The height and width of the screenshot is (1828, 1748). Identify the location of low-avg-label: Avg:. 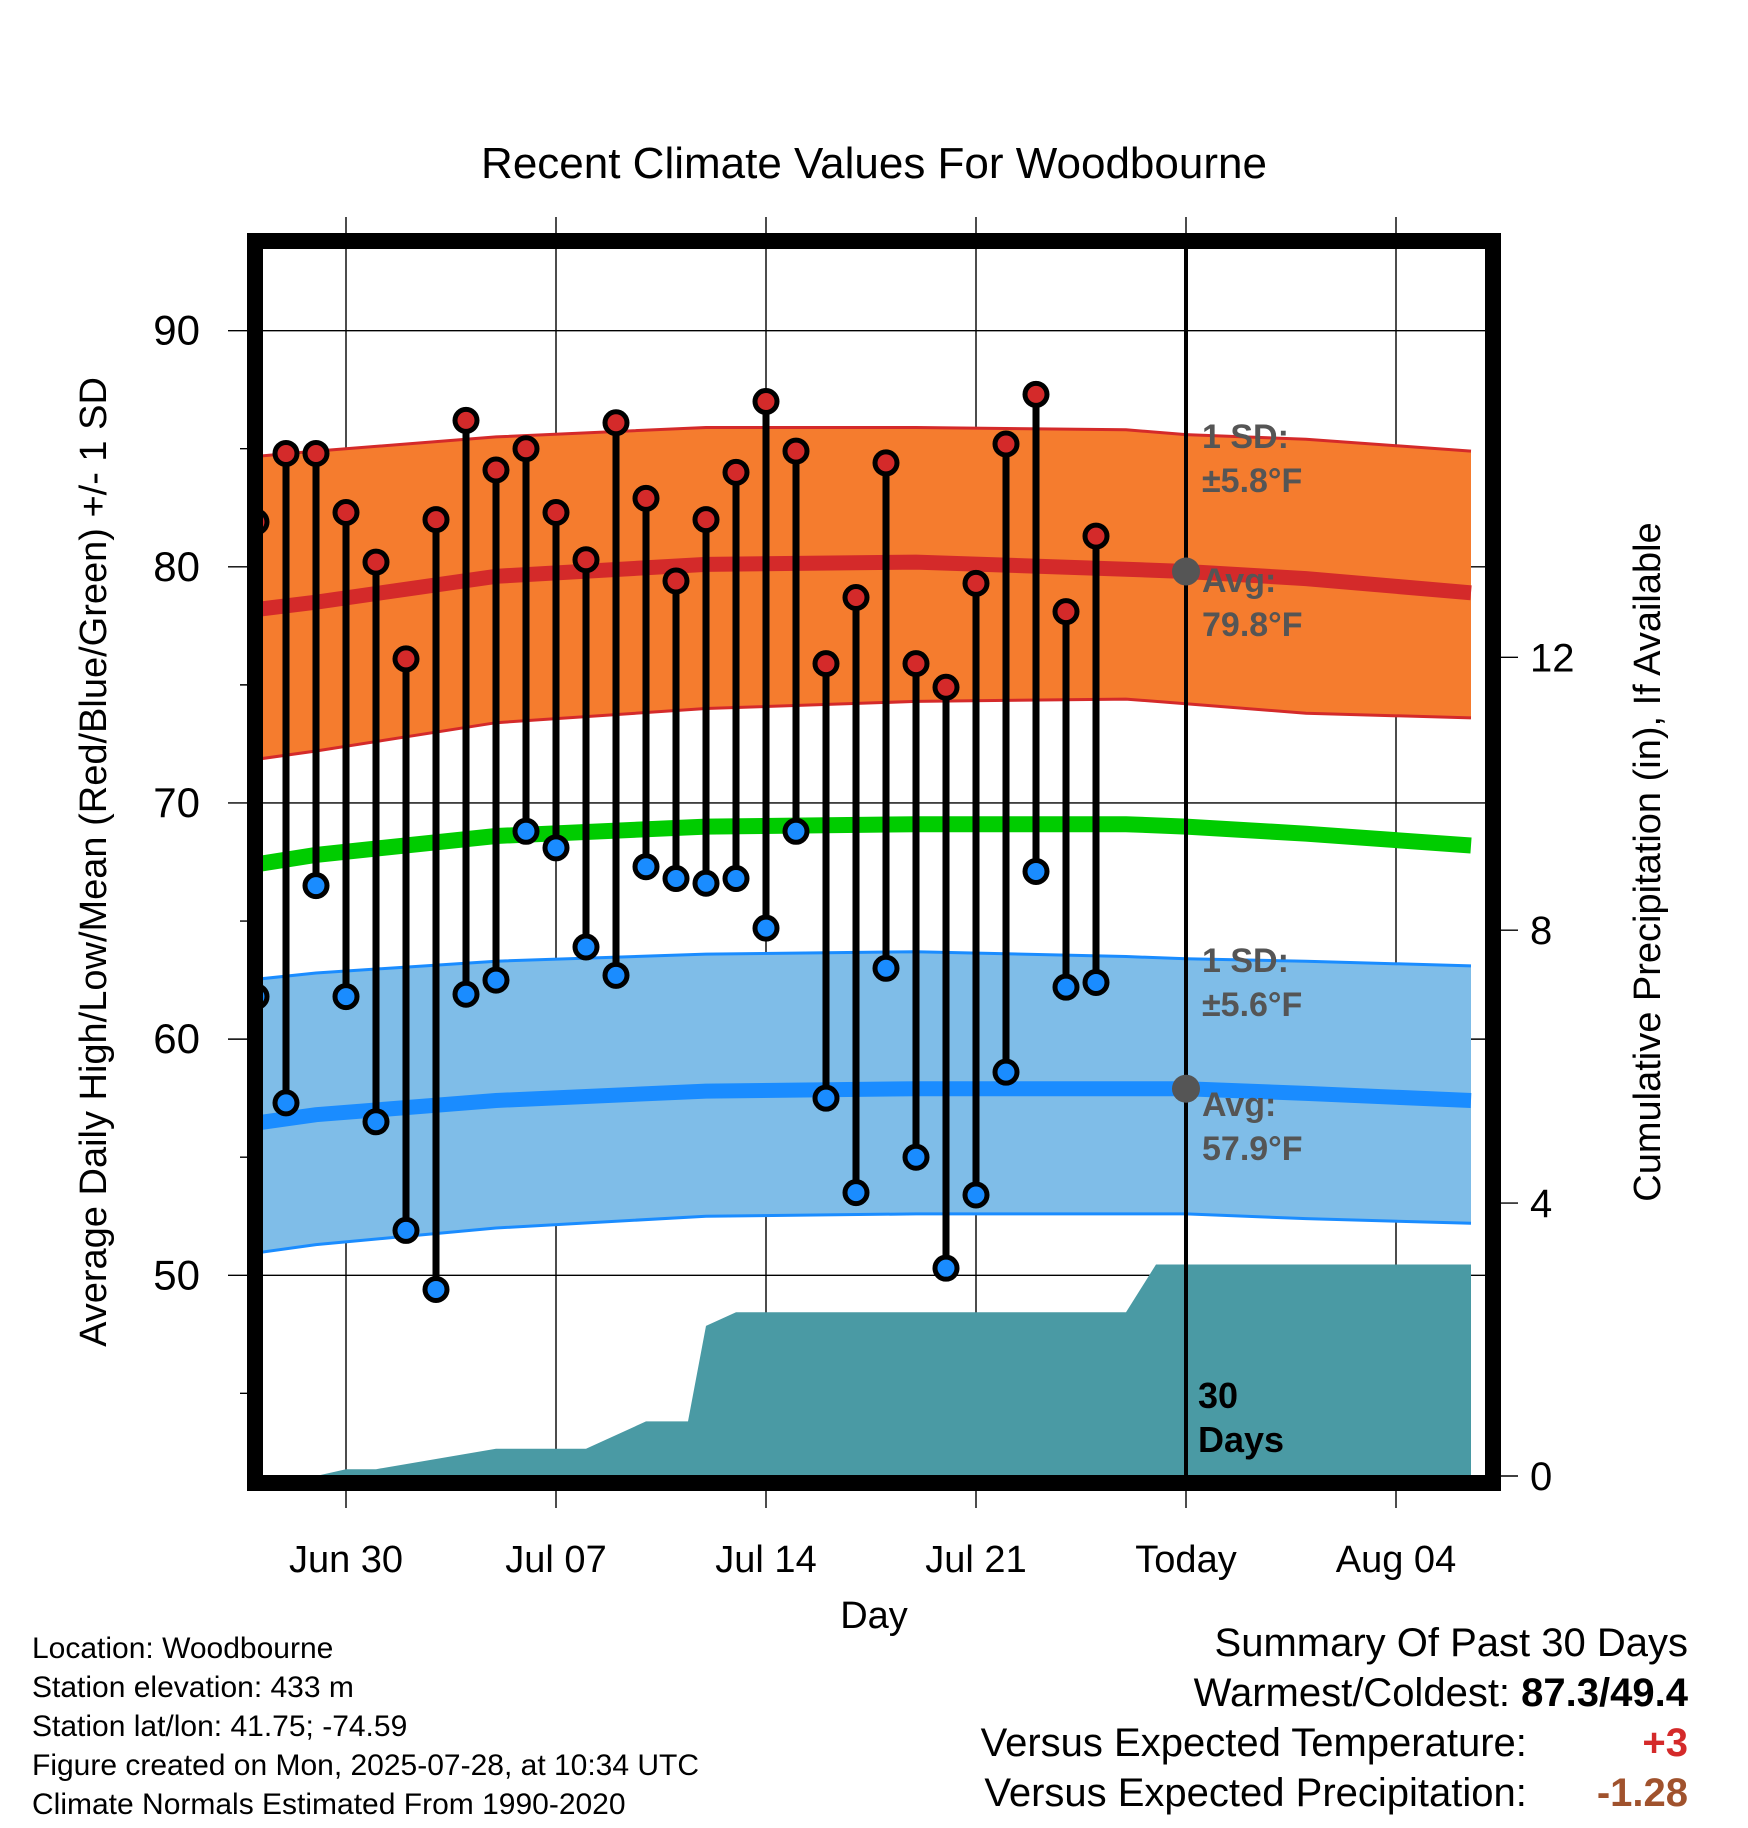
(1239, 1105).